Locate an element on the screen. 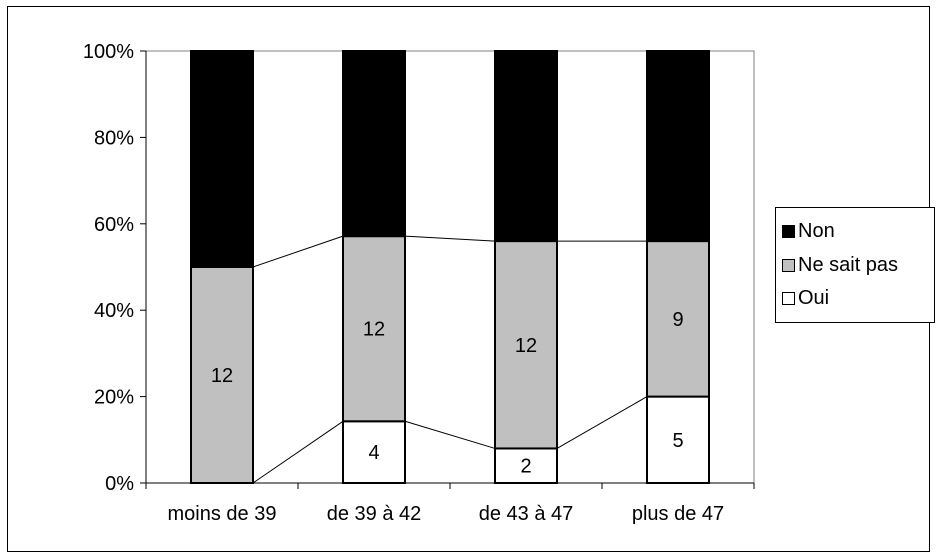  bar-label-non-de-39-a-42: 12 is located at coordinates (374, 145).